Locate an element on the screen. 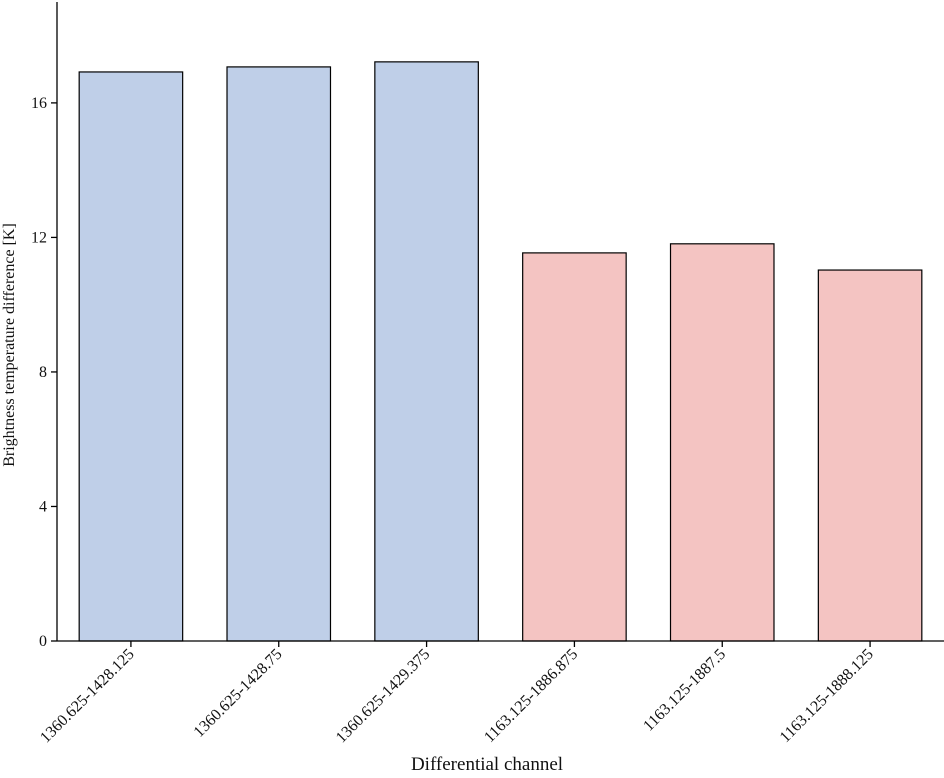  x-axis-label: Differential channel is located at coordinates (487, 764).